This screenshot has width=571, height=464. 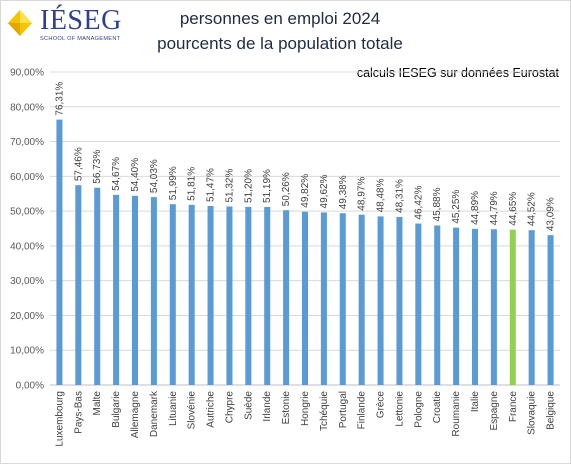 What do you see at coordinates (475, 402) in the screenshot?
I see `x-category-label: Italie` at bounding box center [475, 402].